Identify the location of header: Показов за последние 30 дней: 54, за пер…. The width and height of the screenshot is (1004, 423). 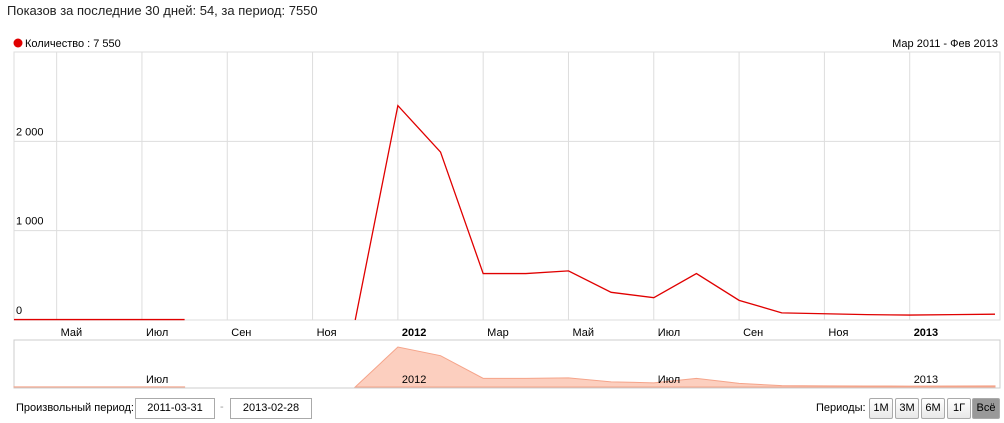
(162, 10).